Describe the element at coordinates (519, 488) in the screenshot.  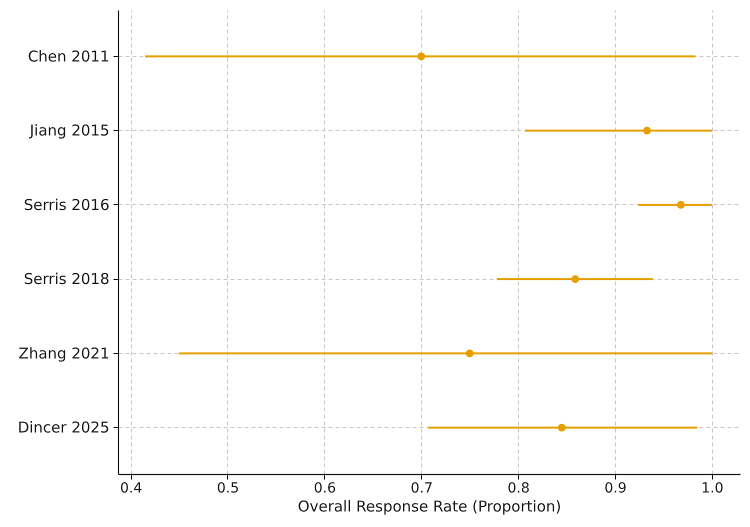
I see `x-tick-label: 0.8` at that location.